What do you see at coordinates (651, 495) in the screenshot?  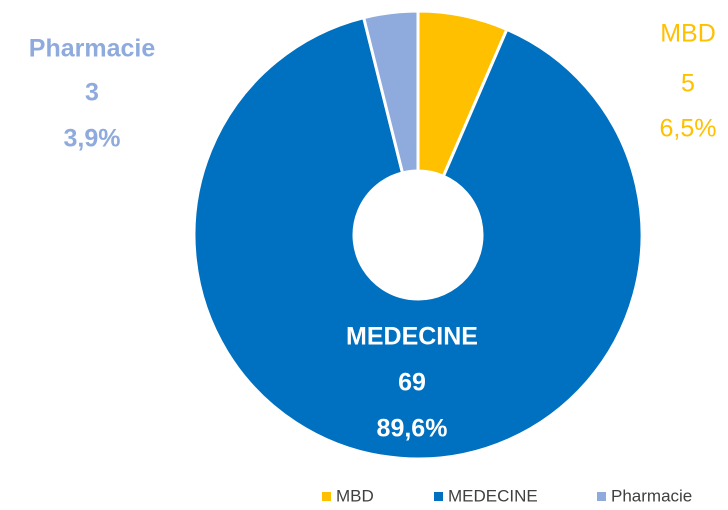 I see `legend-label: Pharmacie` at bounding box center [651, 495].